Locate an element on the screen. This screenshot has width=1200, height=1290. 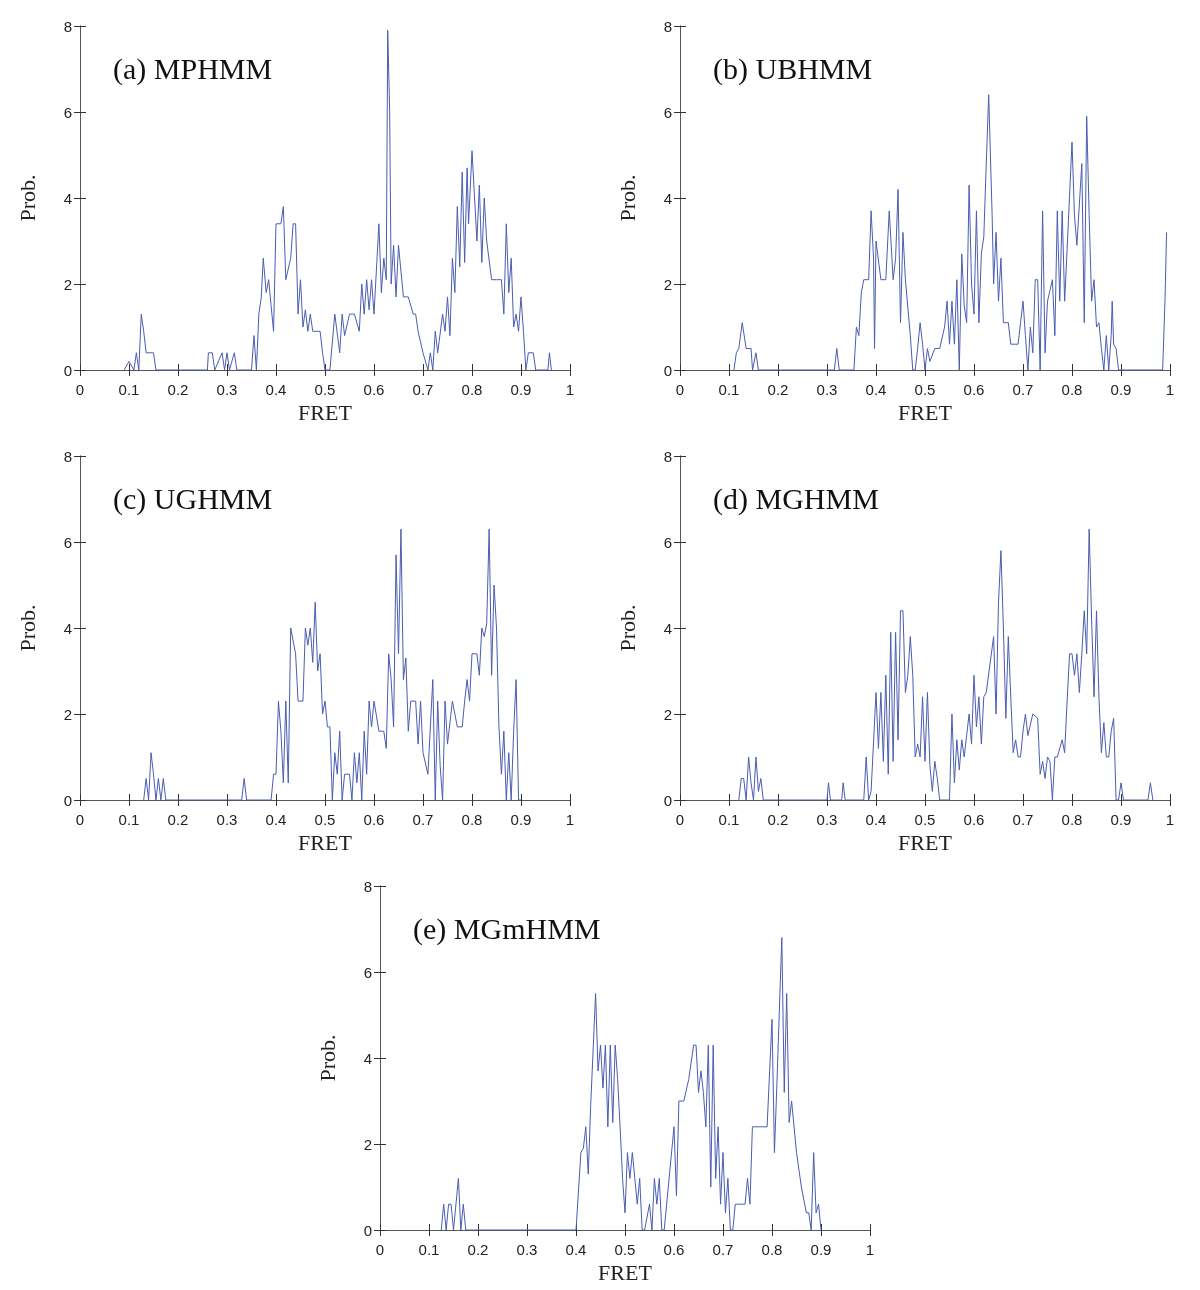
text: (b) UBHMM is located at coordinates (793, 68).